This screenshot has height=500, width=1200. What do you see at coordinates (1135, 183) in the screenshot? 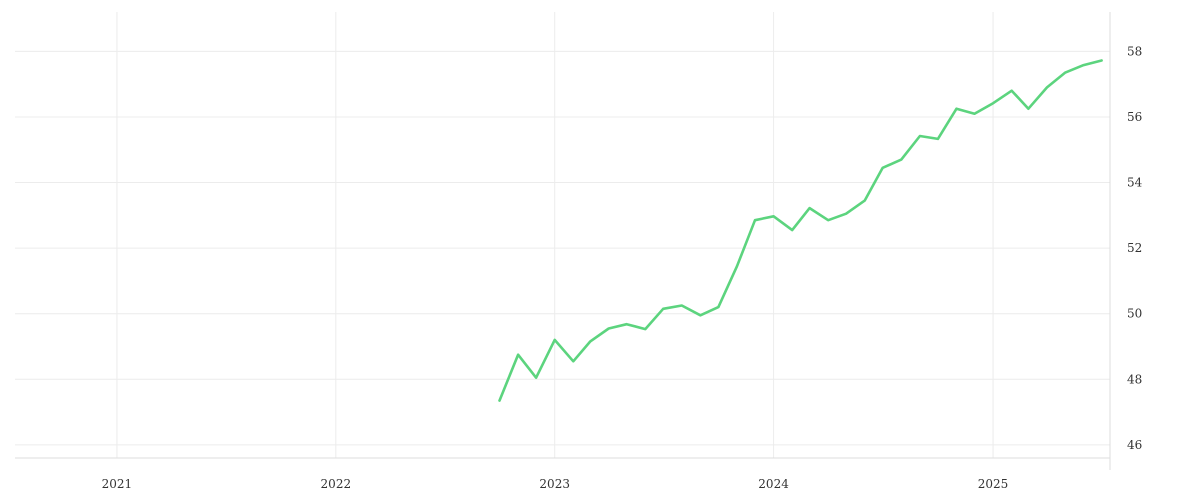
I see `y-tick-label: 54` at bounding box center [1135, 183].